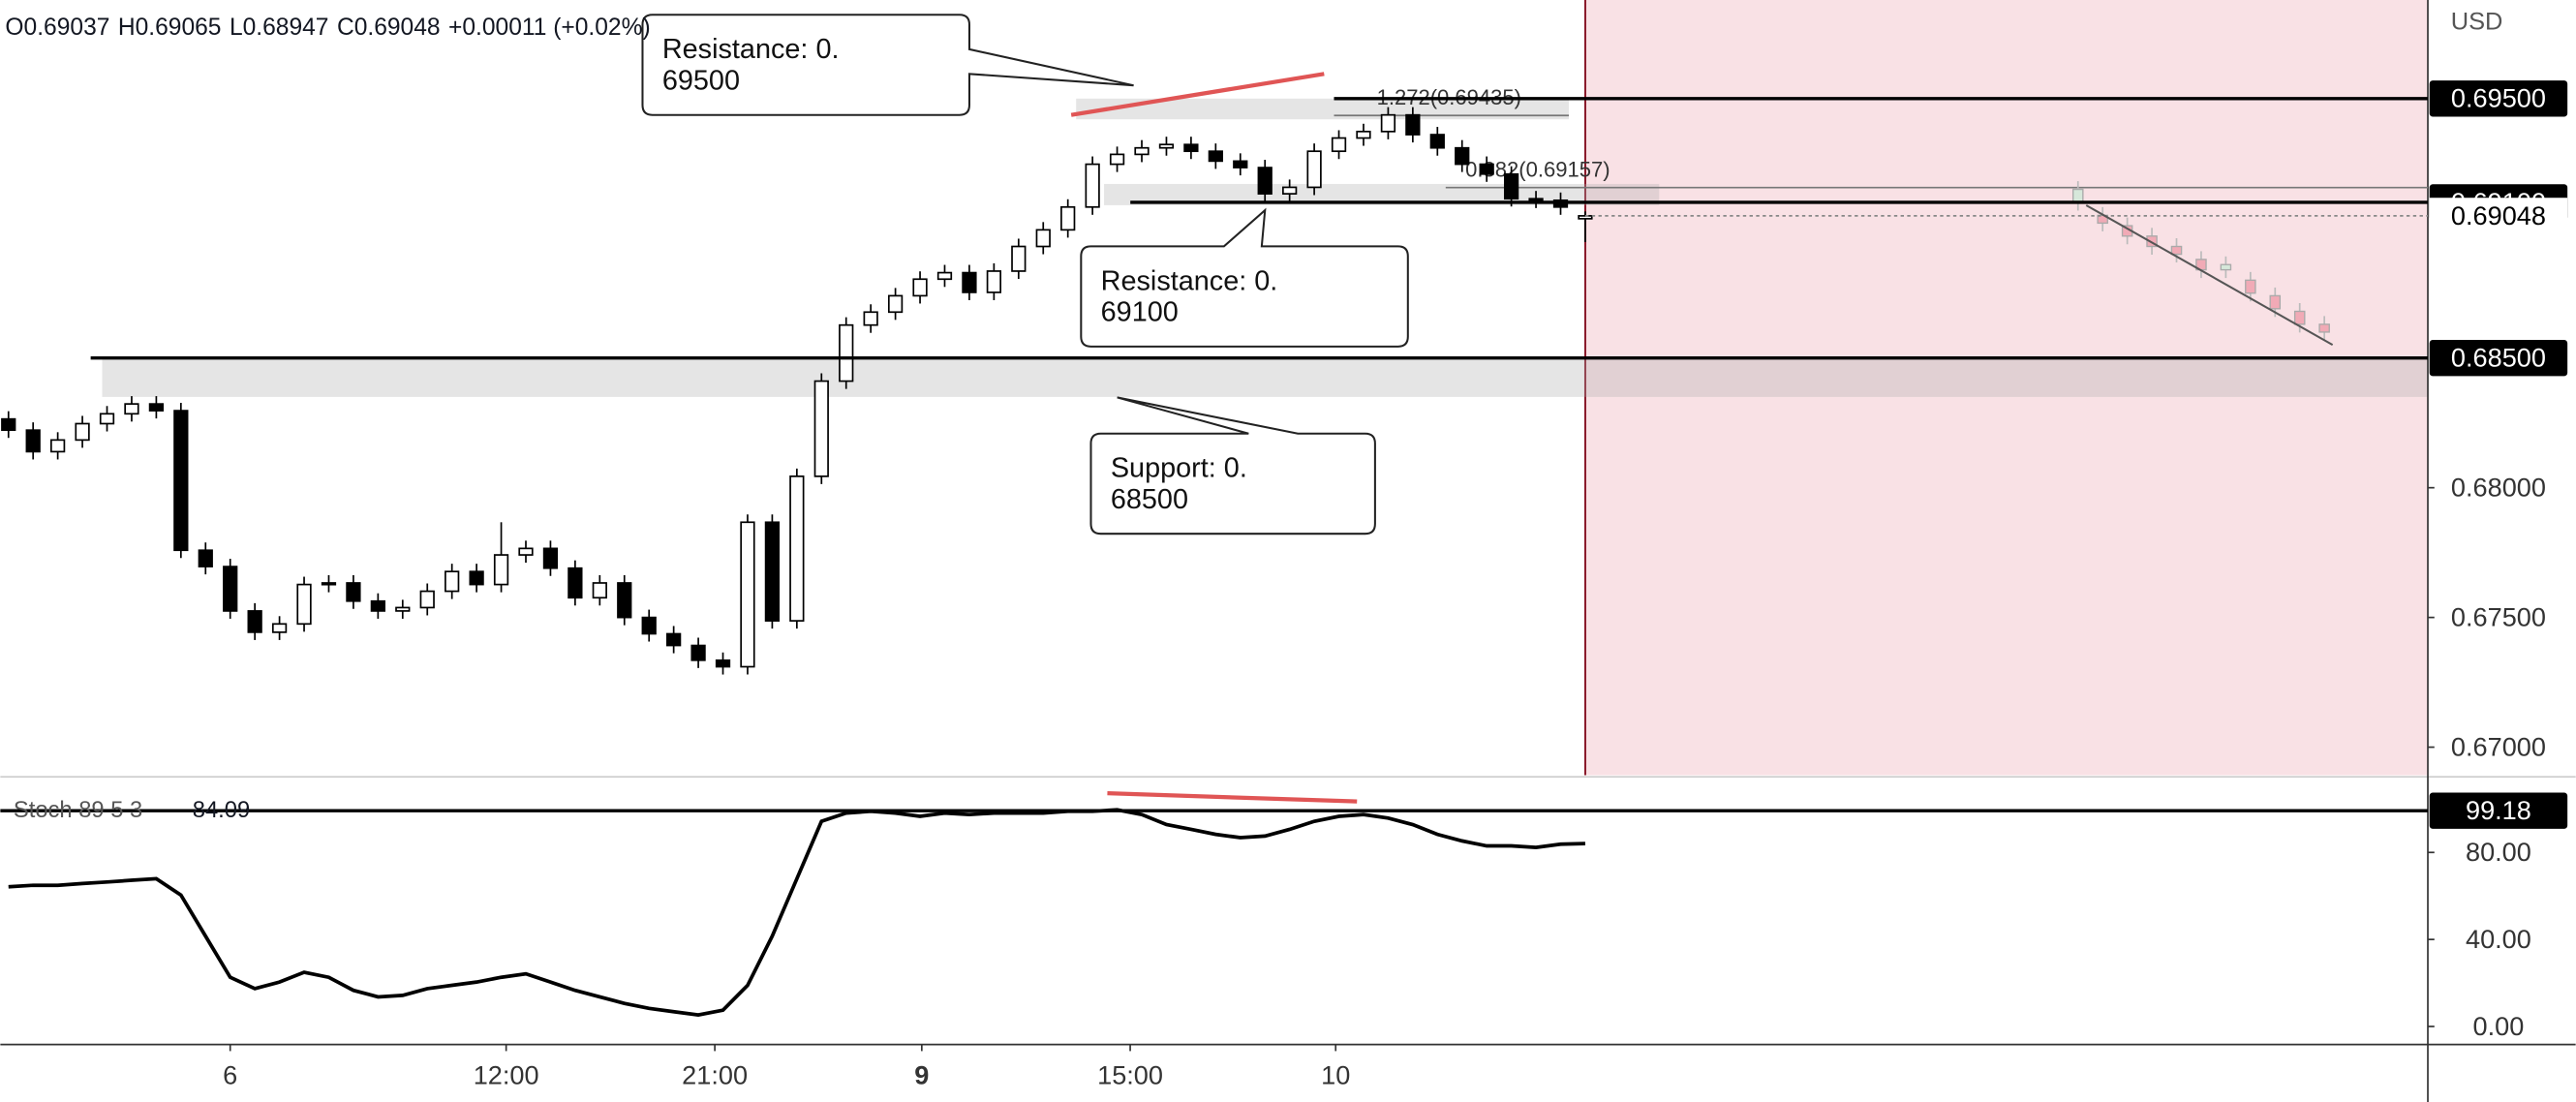 The width and height of the screenshot is (2576, 1102). What do you see at coordinates (345, 27) in the screenshot?
I see `ohlc-label: C` at bounding box center [345, 27].